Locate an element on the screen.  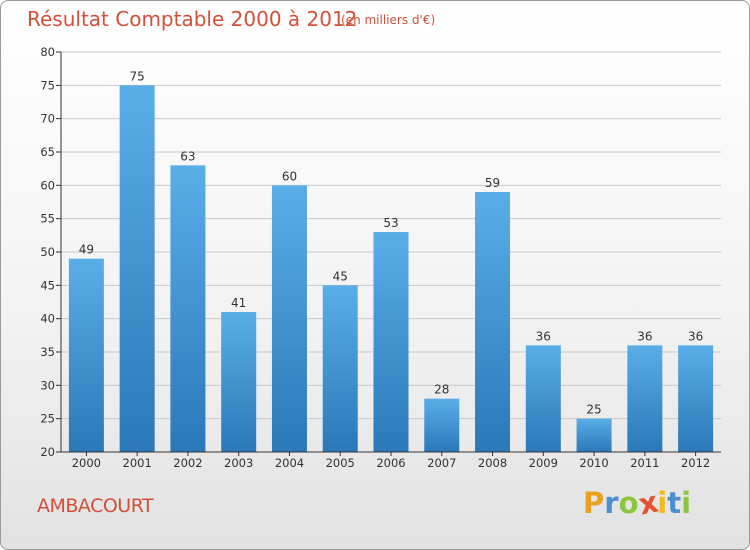
data-label-2003: 41 is located at coordinates (238, 303).